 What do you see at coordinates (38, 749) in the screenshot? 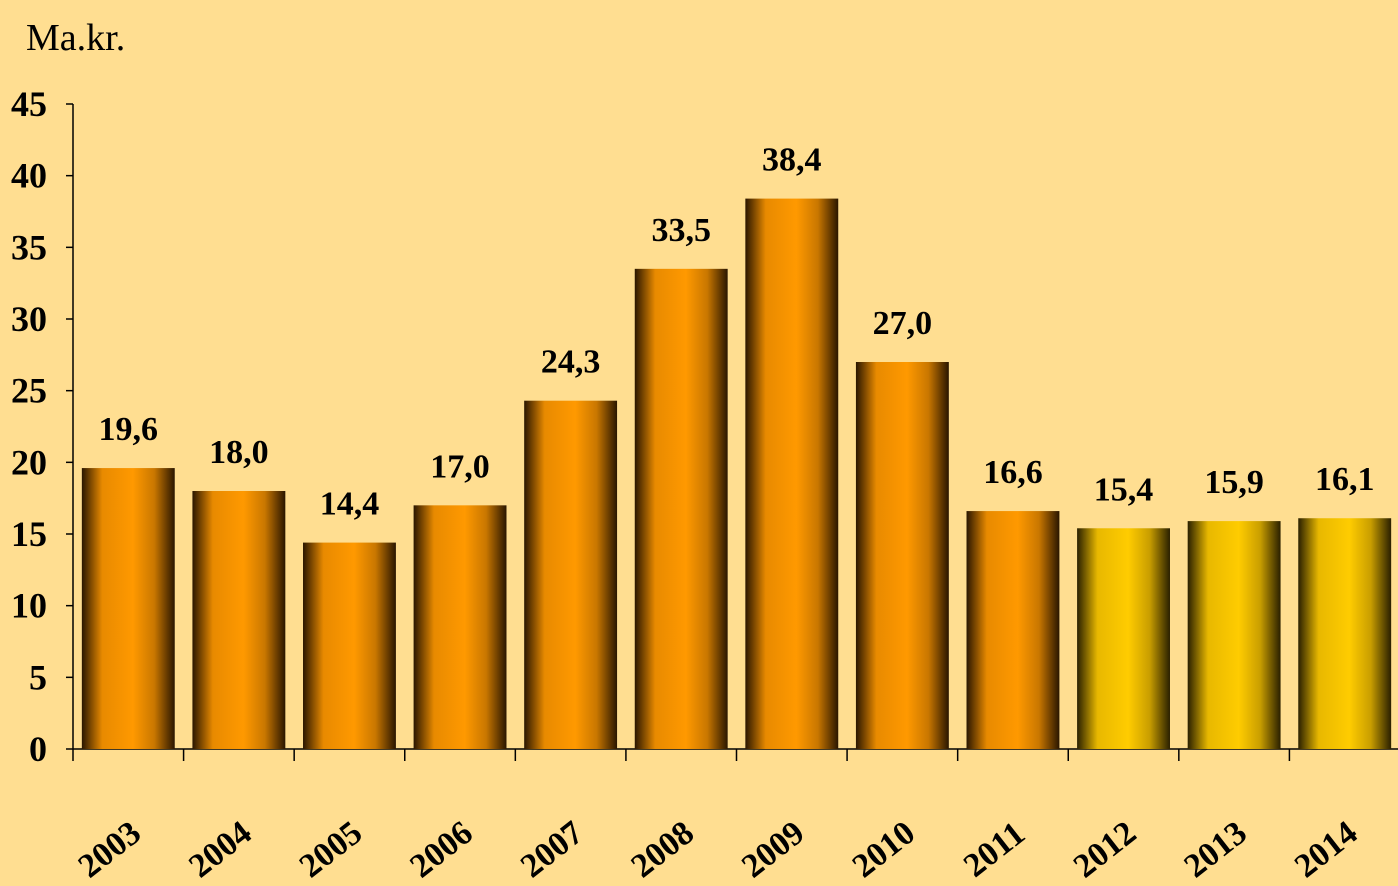
I see `y-tick-label: 0` at bounding box center [38, 749].